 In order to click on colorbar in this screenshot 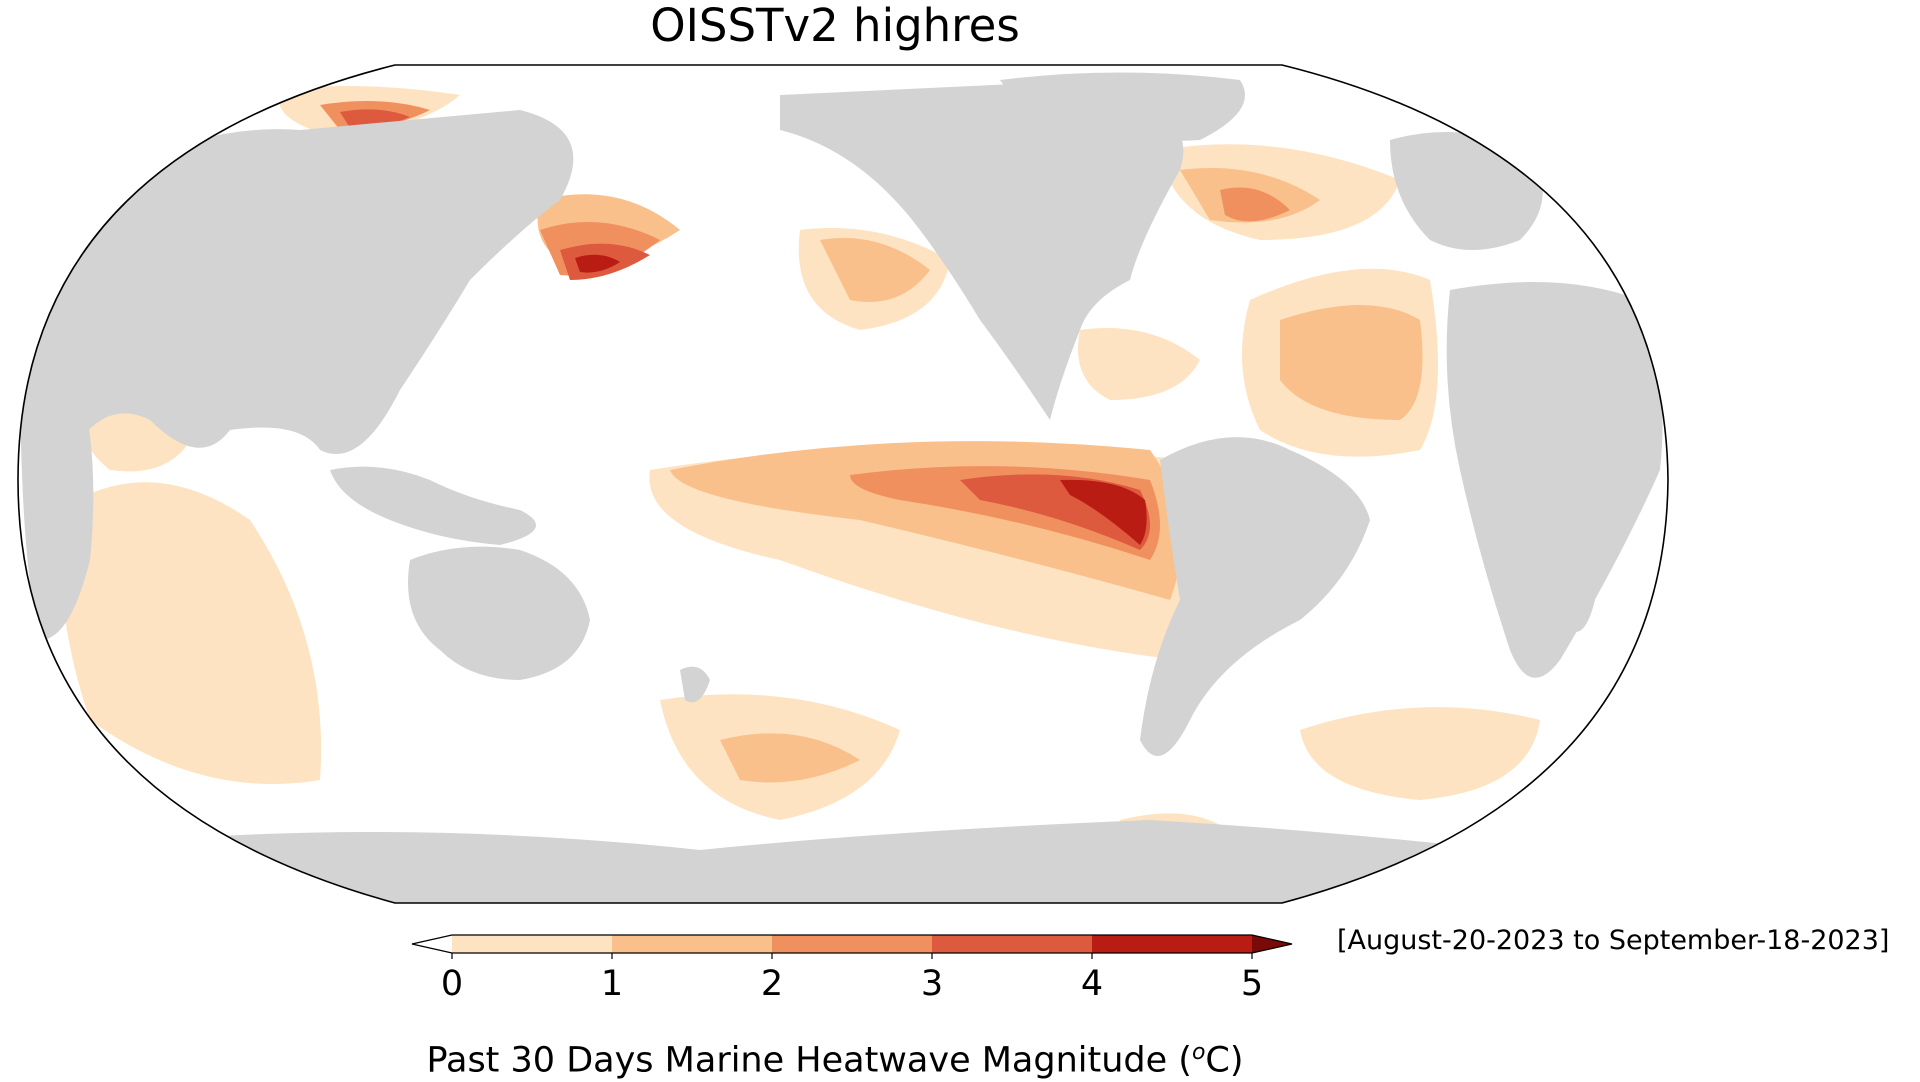, I will do `click(852, 946)`.